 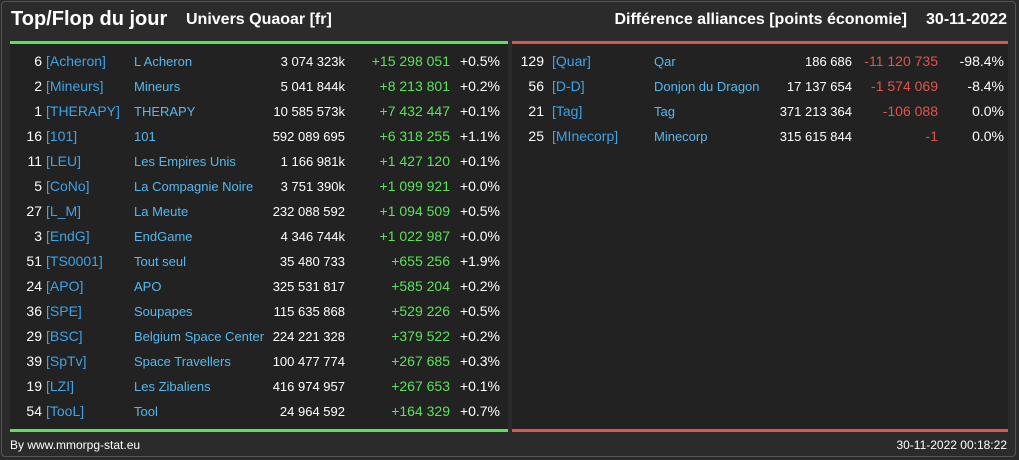 What do you see at coordinates (65, 411) in the screenshot?
I see `alliance-tag: [TooL]` at bounding box center [65, 411].